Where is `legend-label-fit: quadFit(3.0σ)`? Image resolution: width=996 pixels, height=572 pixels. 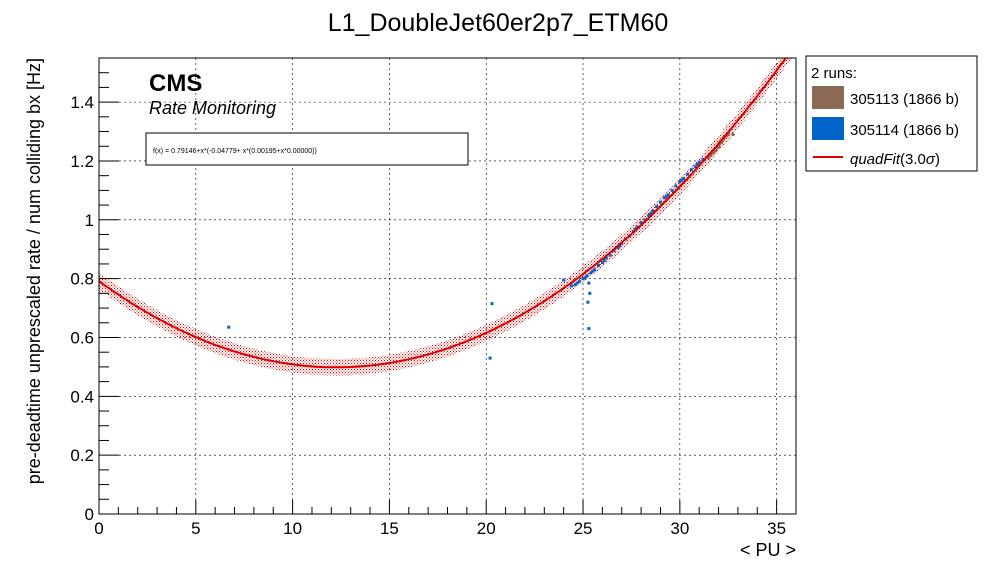 legend-label-fit: quadFit(3.0σ) is located at coordinates (895, 159).